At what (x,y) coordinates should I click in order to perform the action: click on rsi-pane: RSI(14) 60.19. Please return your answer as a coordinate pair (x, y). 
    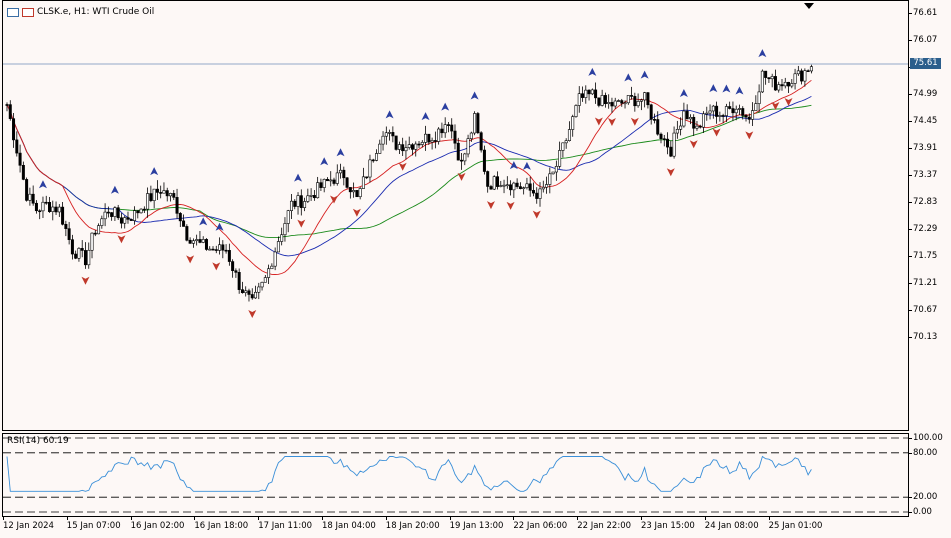
    Looking at the image, I should click on (455, 475).